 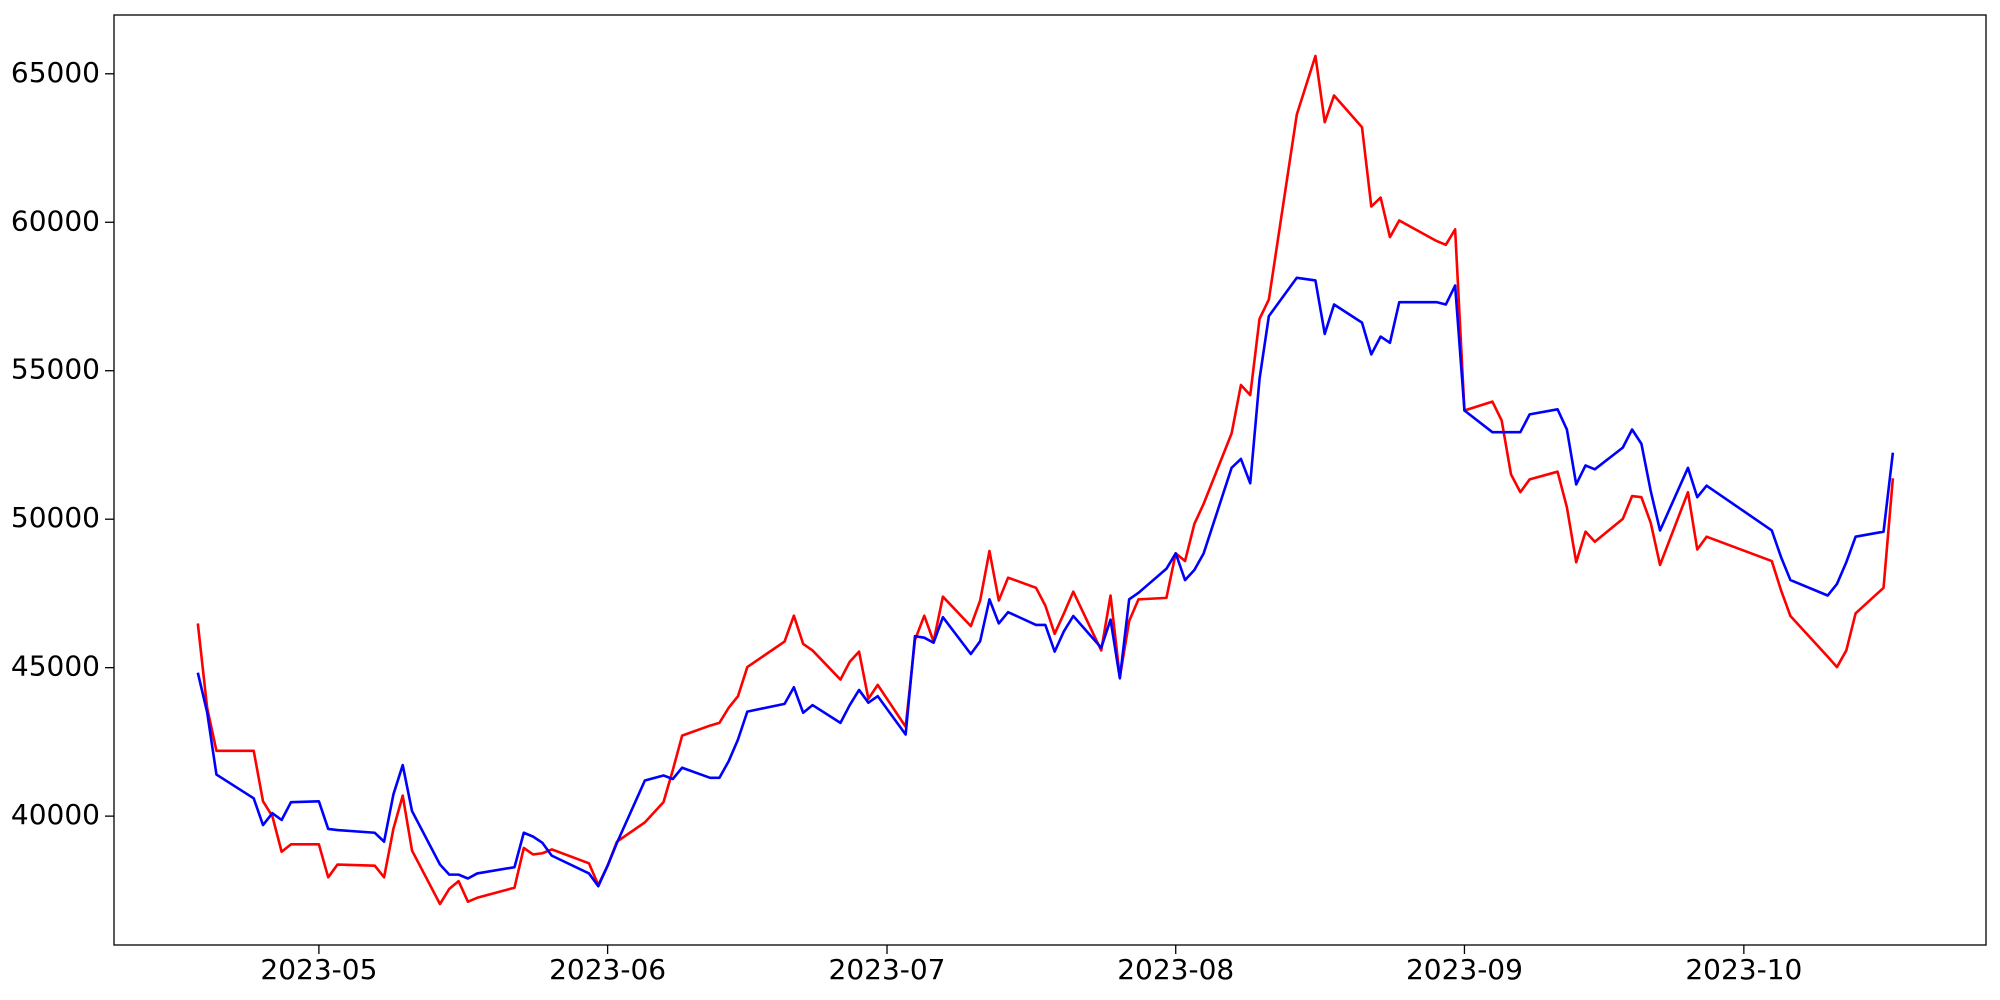 I want to click on x-tick-label: 2023-08, so click(x=1175, y=969).